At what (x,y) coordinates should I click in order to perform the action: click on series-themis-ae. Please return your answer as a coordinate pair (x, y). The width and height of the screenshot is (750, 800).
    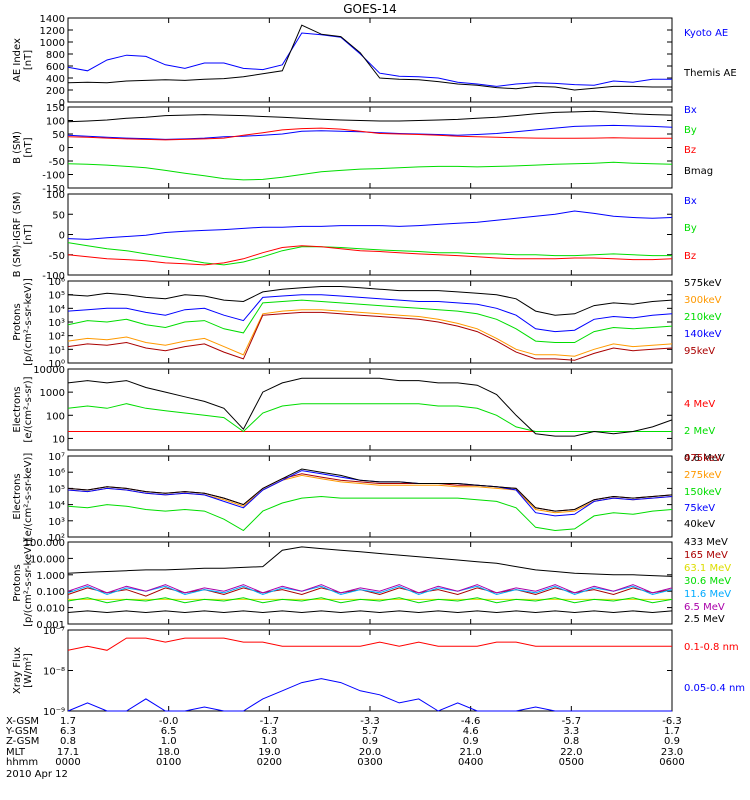
    Looking at the image, I should click on (369, 57).